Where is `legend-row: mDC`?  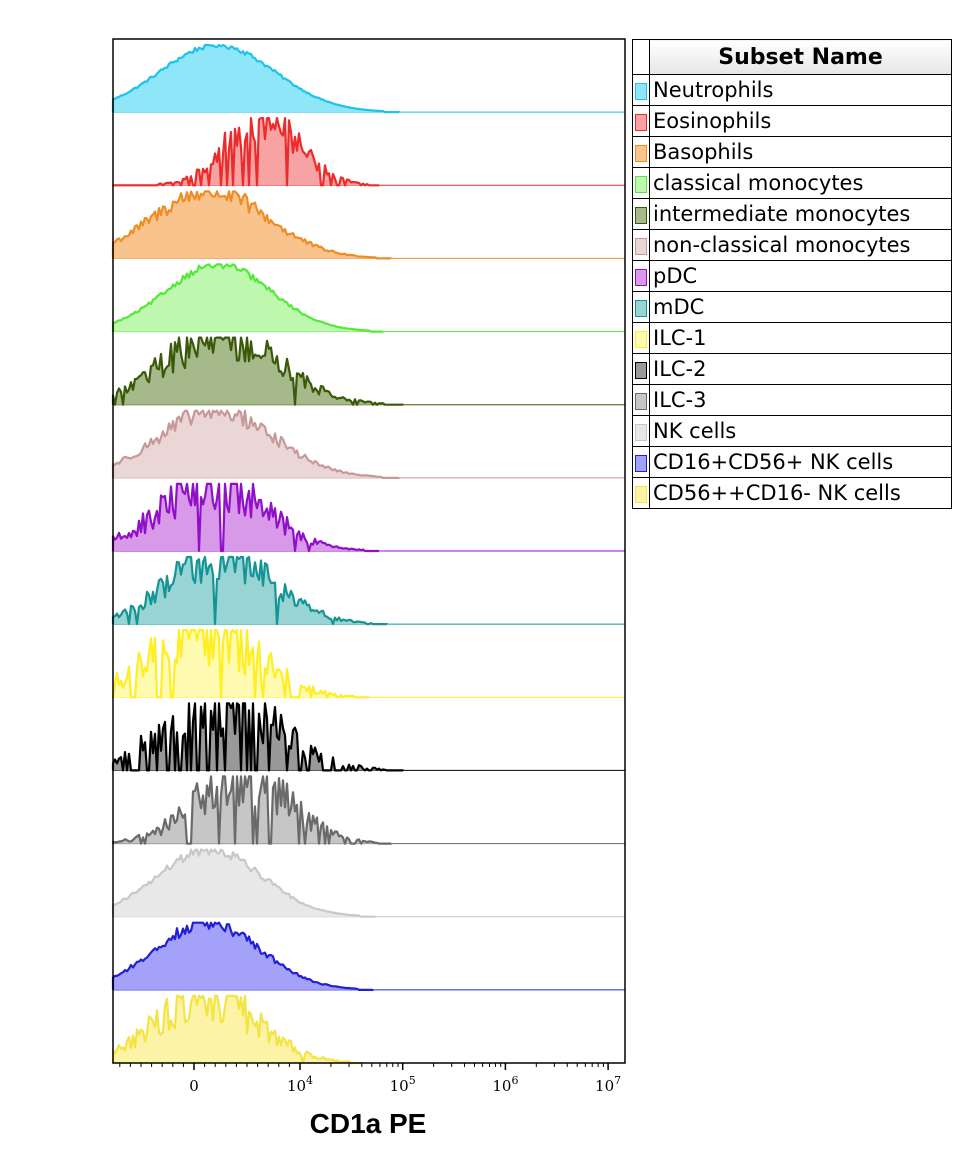
legend-row: mDC is located at coordinates (792, 307).